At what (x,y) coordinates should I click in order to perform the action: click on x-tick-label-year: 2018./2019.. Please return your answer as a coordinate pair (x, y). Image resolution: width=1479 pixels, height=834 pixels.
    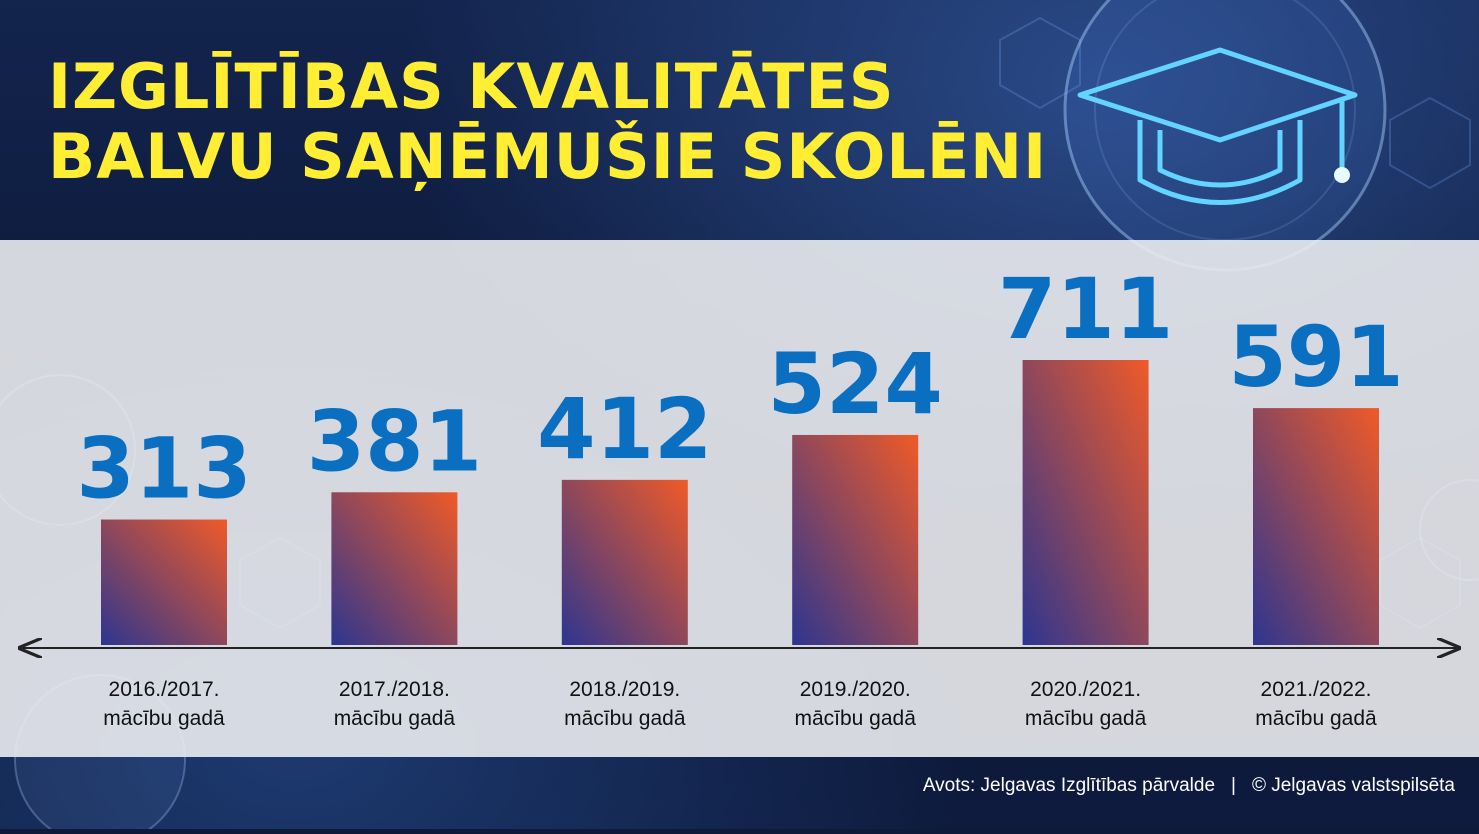
    Looking at the image, I should click on (624, 689).